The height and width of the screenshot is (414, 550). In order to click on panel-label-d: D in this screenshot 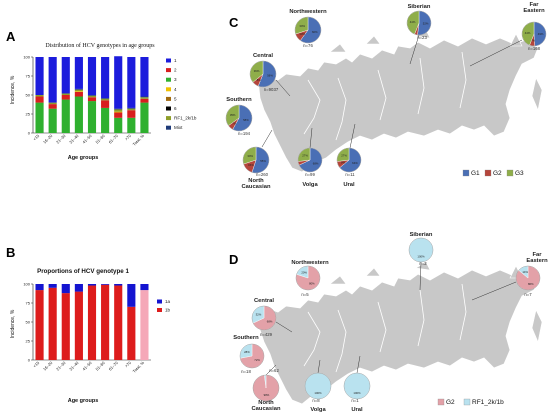, I will do `click(233, 259)`.